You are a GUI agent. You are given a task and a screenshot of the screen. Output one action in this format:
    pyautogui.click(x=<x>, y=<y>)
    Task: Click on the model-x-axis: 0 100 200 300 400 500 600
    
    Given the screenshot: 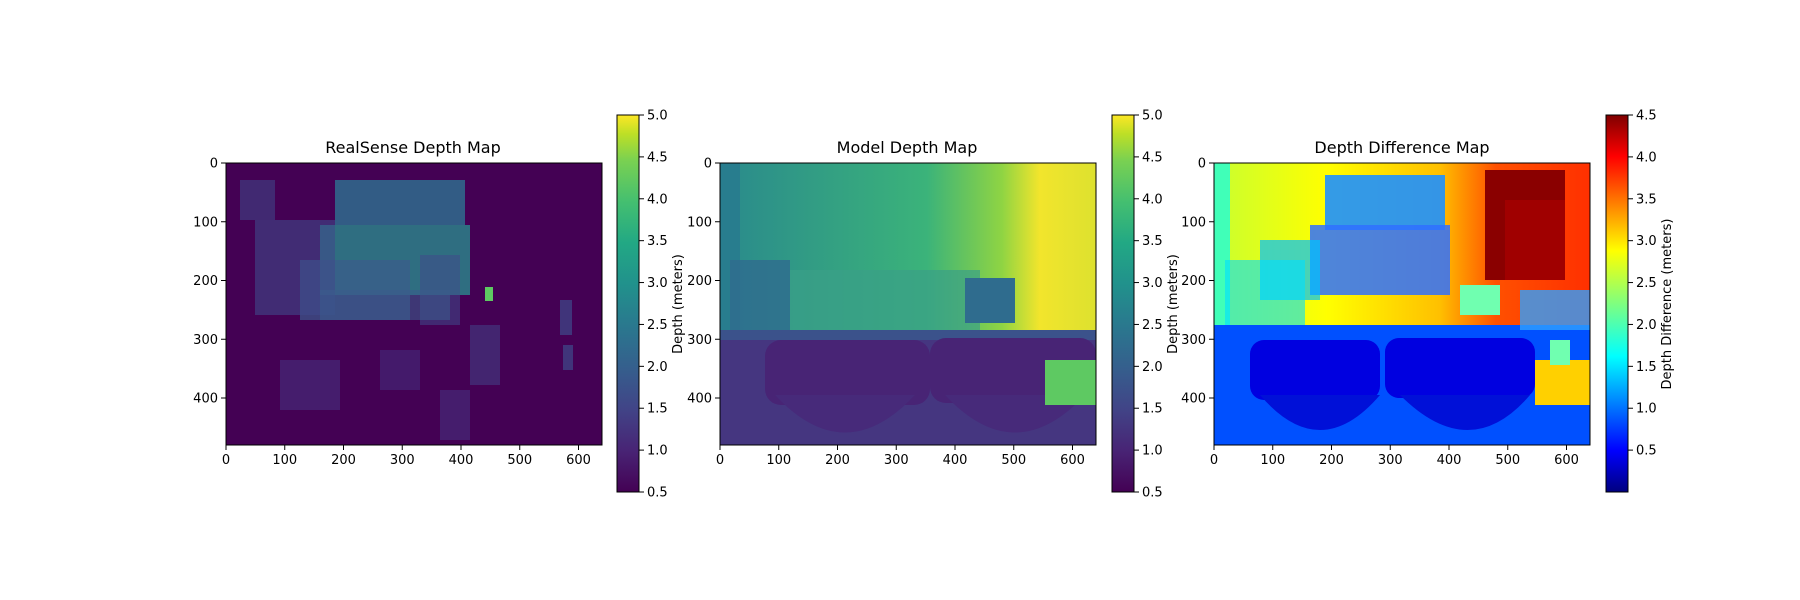 What is the action you would take?
    pyautogui.click(x=900, y=456)
    